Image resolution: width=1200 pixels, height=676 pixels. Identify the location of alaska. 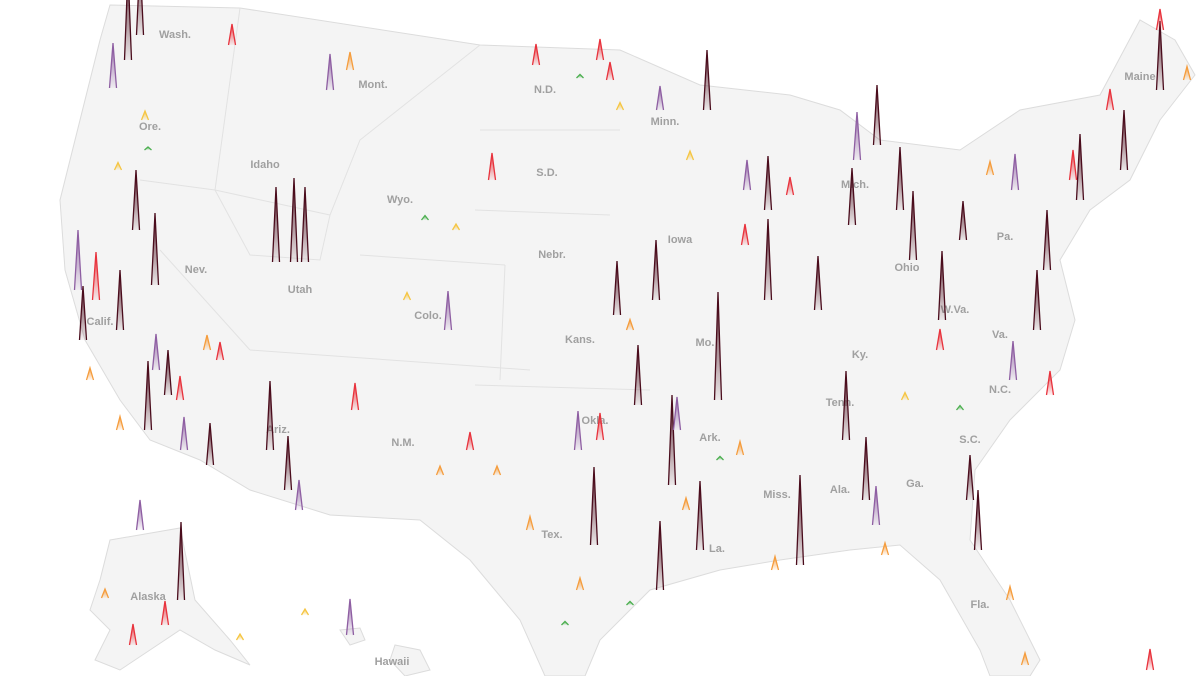
(170, 599).